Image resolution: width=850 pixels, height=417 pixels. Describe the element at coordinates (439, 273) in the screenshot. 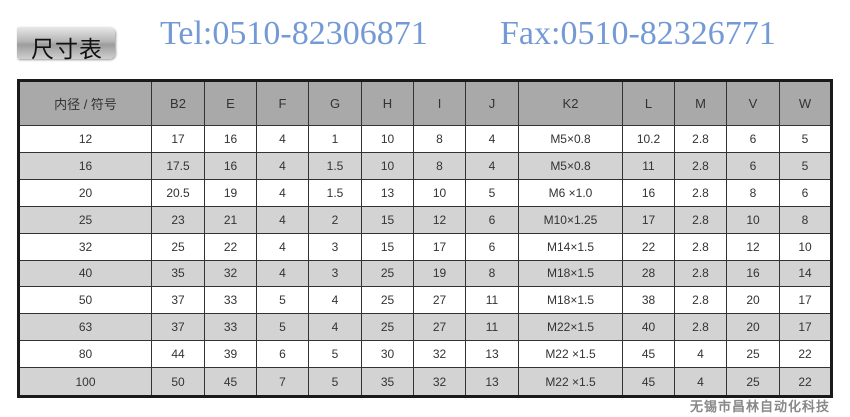

I see `table-cell: 19` at that location.